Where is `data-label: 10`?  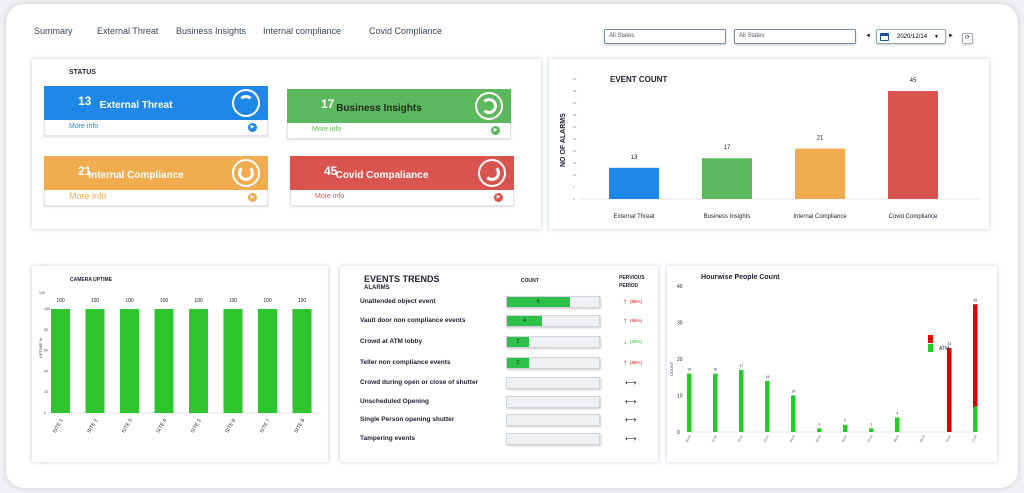 data-label: 10 is located at coordinates (793, 392).